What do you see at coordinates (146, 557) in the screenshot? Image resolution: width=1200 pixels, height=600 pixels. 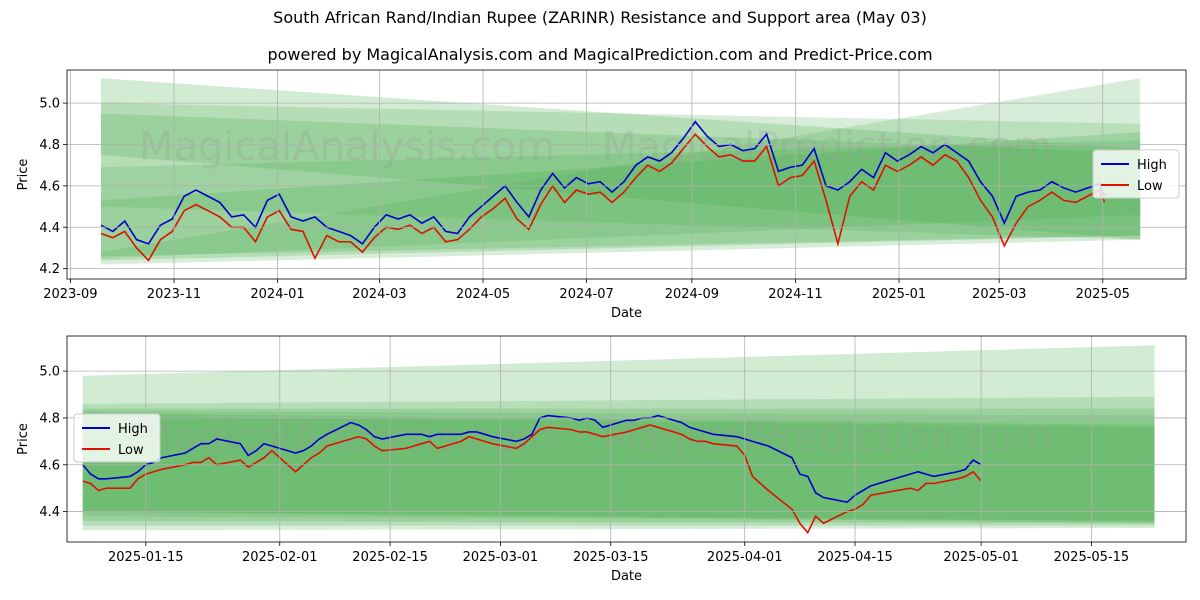 I see `x-tick-label: 2025-01-15` at bounding box center [146, 557].